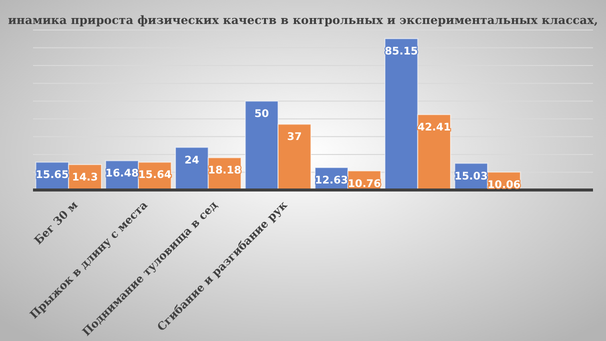  What do you see at coordinates (364, 184) in the screenshot?
I see `data-label: 10.76` at bounding box center [364, 184].